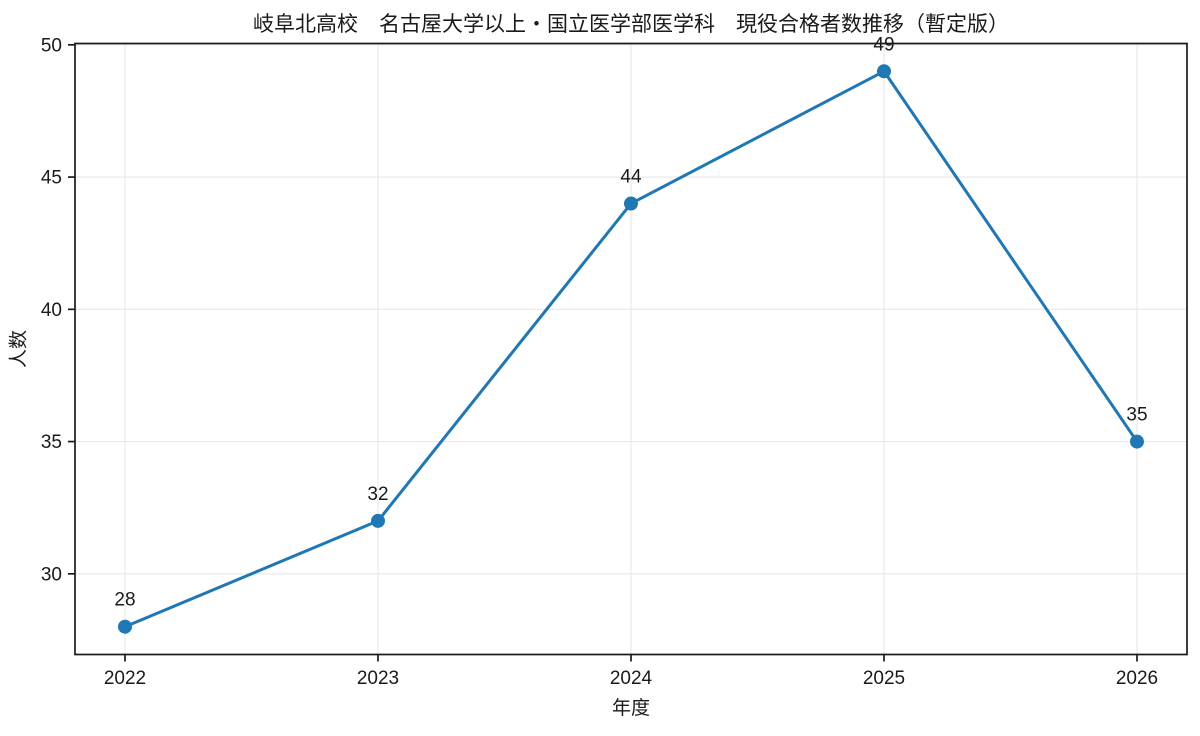  Describe the element at coordinates (51, 45) in the screenshot. I see `y-tick-label: 50` at that location.